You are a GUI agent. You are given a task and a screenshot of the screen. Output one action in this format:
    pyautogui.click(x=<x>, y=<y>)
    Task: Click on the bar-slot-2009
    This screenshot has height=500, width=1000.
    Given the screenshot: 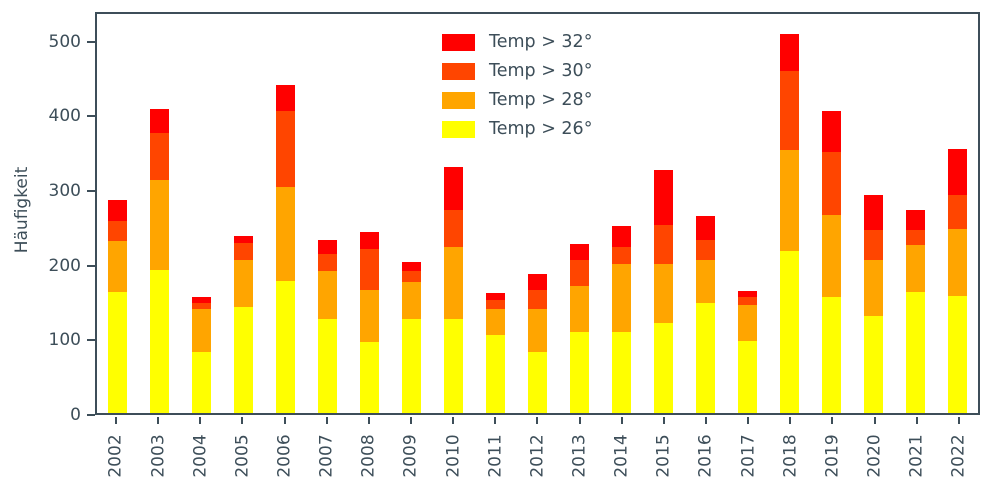 What is the action you would take?
    pyautogui.click(x=412, y=213)
    